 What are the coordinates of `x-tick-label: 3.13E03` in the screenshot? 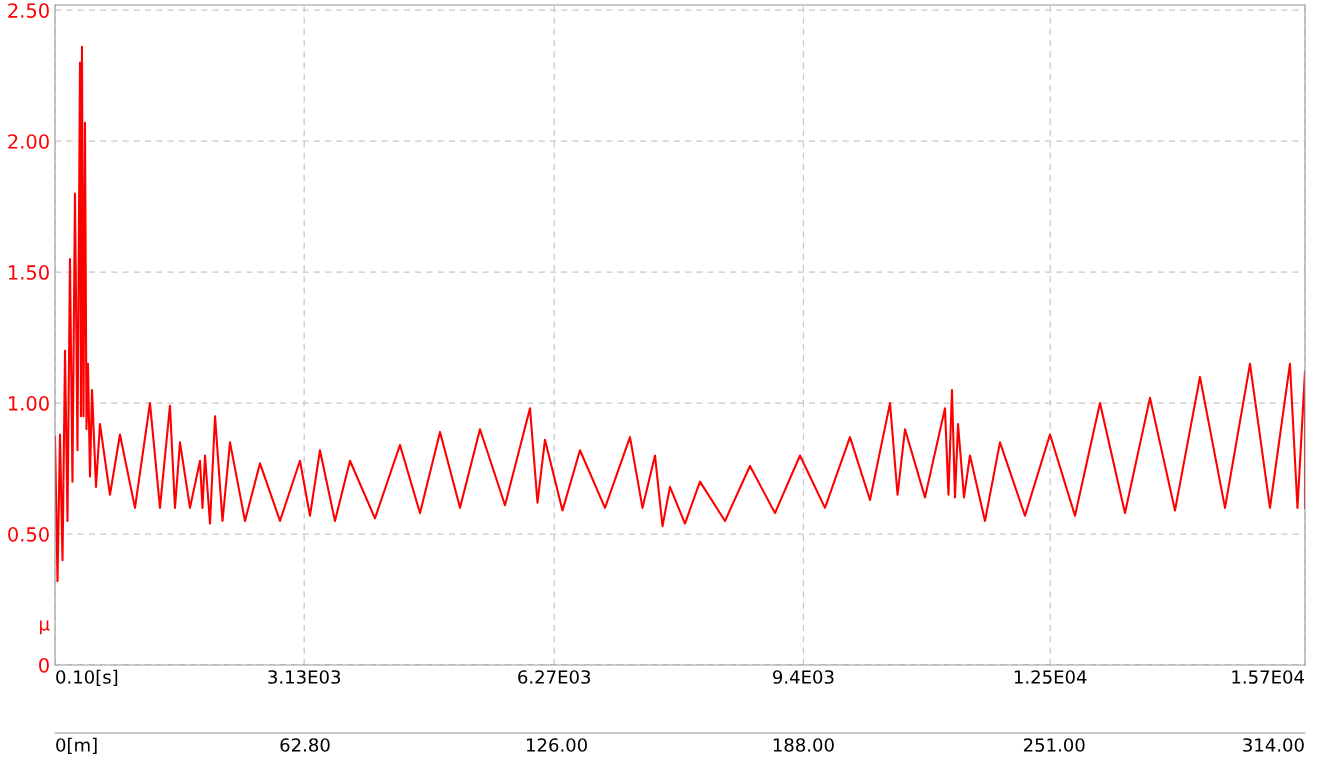 It's located at (304, 677).